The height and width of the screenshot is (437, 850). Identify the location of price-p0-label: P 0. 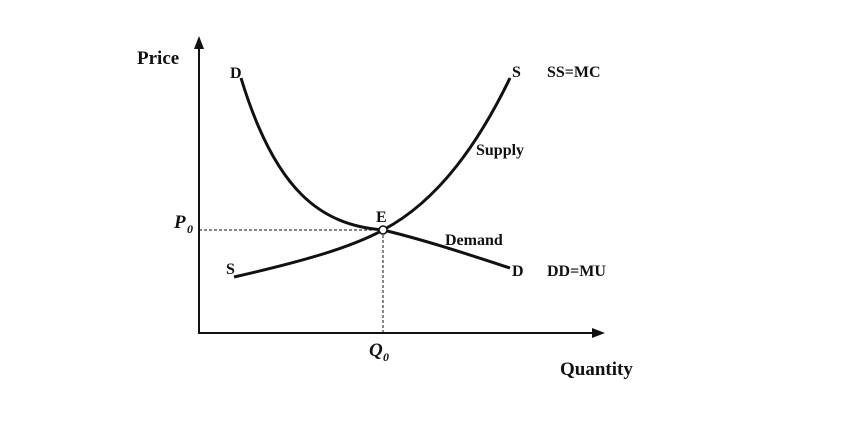
(183, 224).